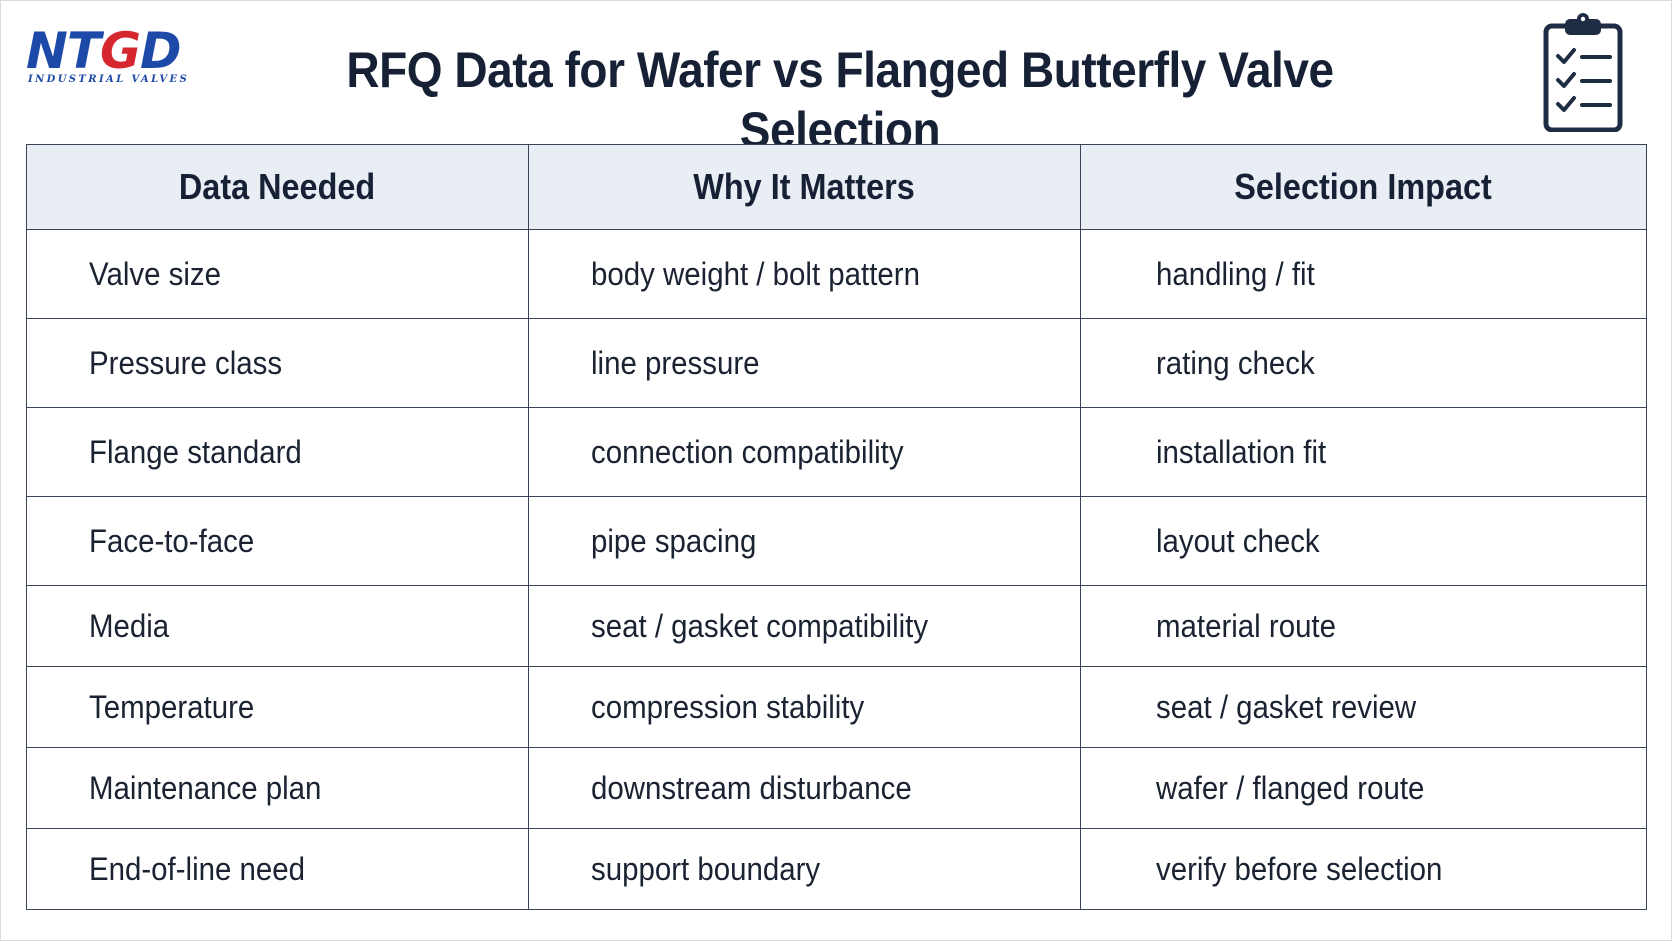 The width and height of the screenshot is (1672, 941). Describe the element at coordinates (804, 707) in the screenshot. I see `cell-why-it-matters: compression stability` at that location.